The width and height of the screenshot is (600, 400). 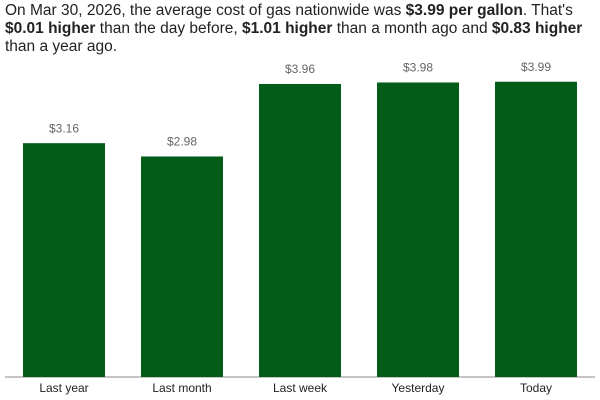 I want to click on value-label: $3.16, so click(x=64, y=128).